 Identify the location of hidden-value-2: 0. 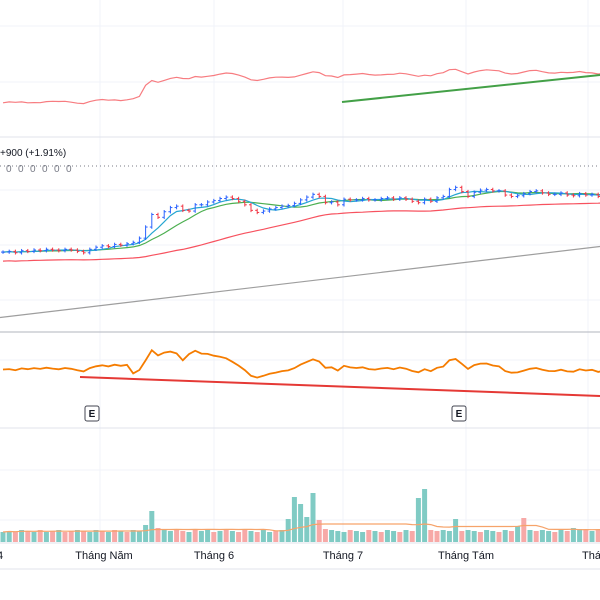
(21, 169).